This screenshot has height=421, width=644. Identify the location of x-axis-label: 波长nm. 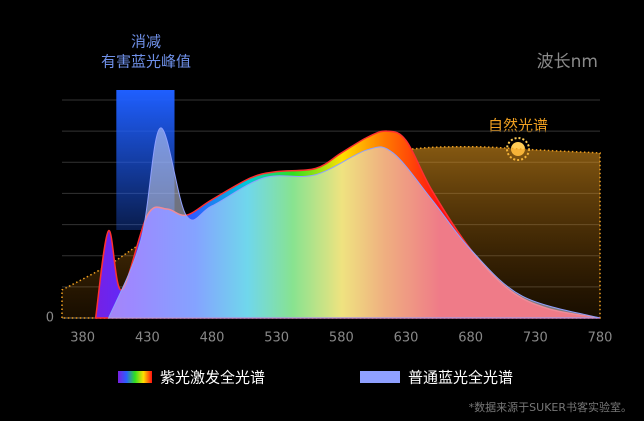
(567, 62).